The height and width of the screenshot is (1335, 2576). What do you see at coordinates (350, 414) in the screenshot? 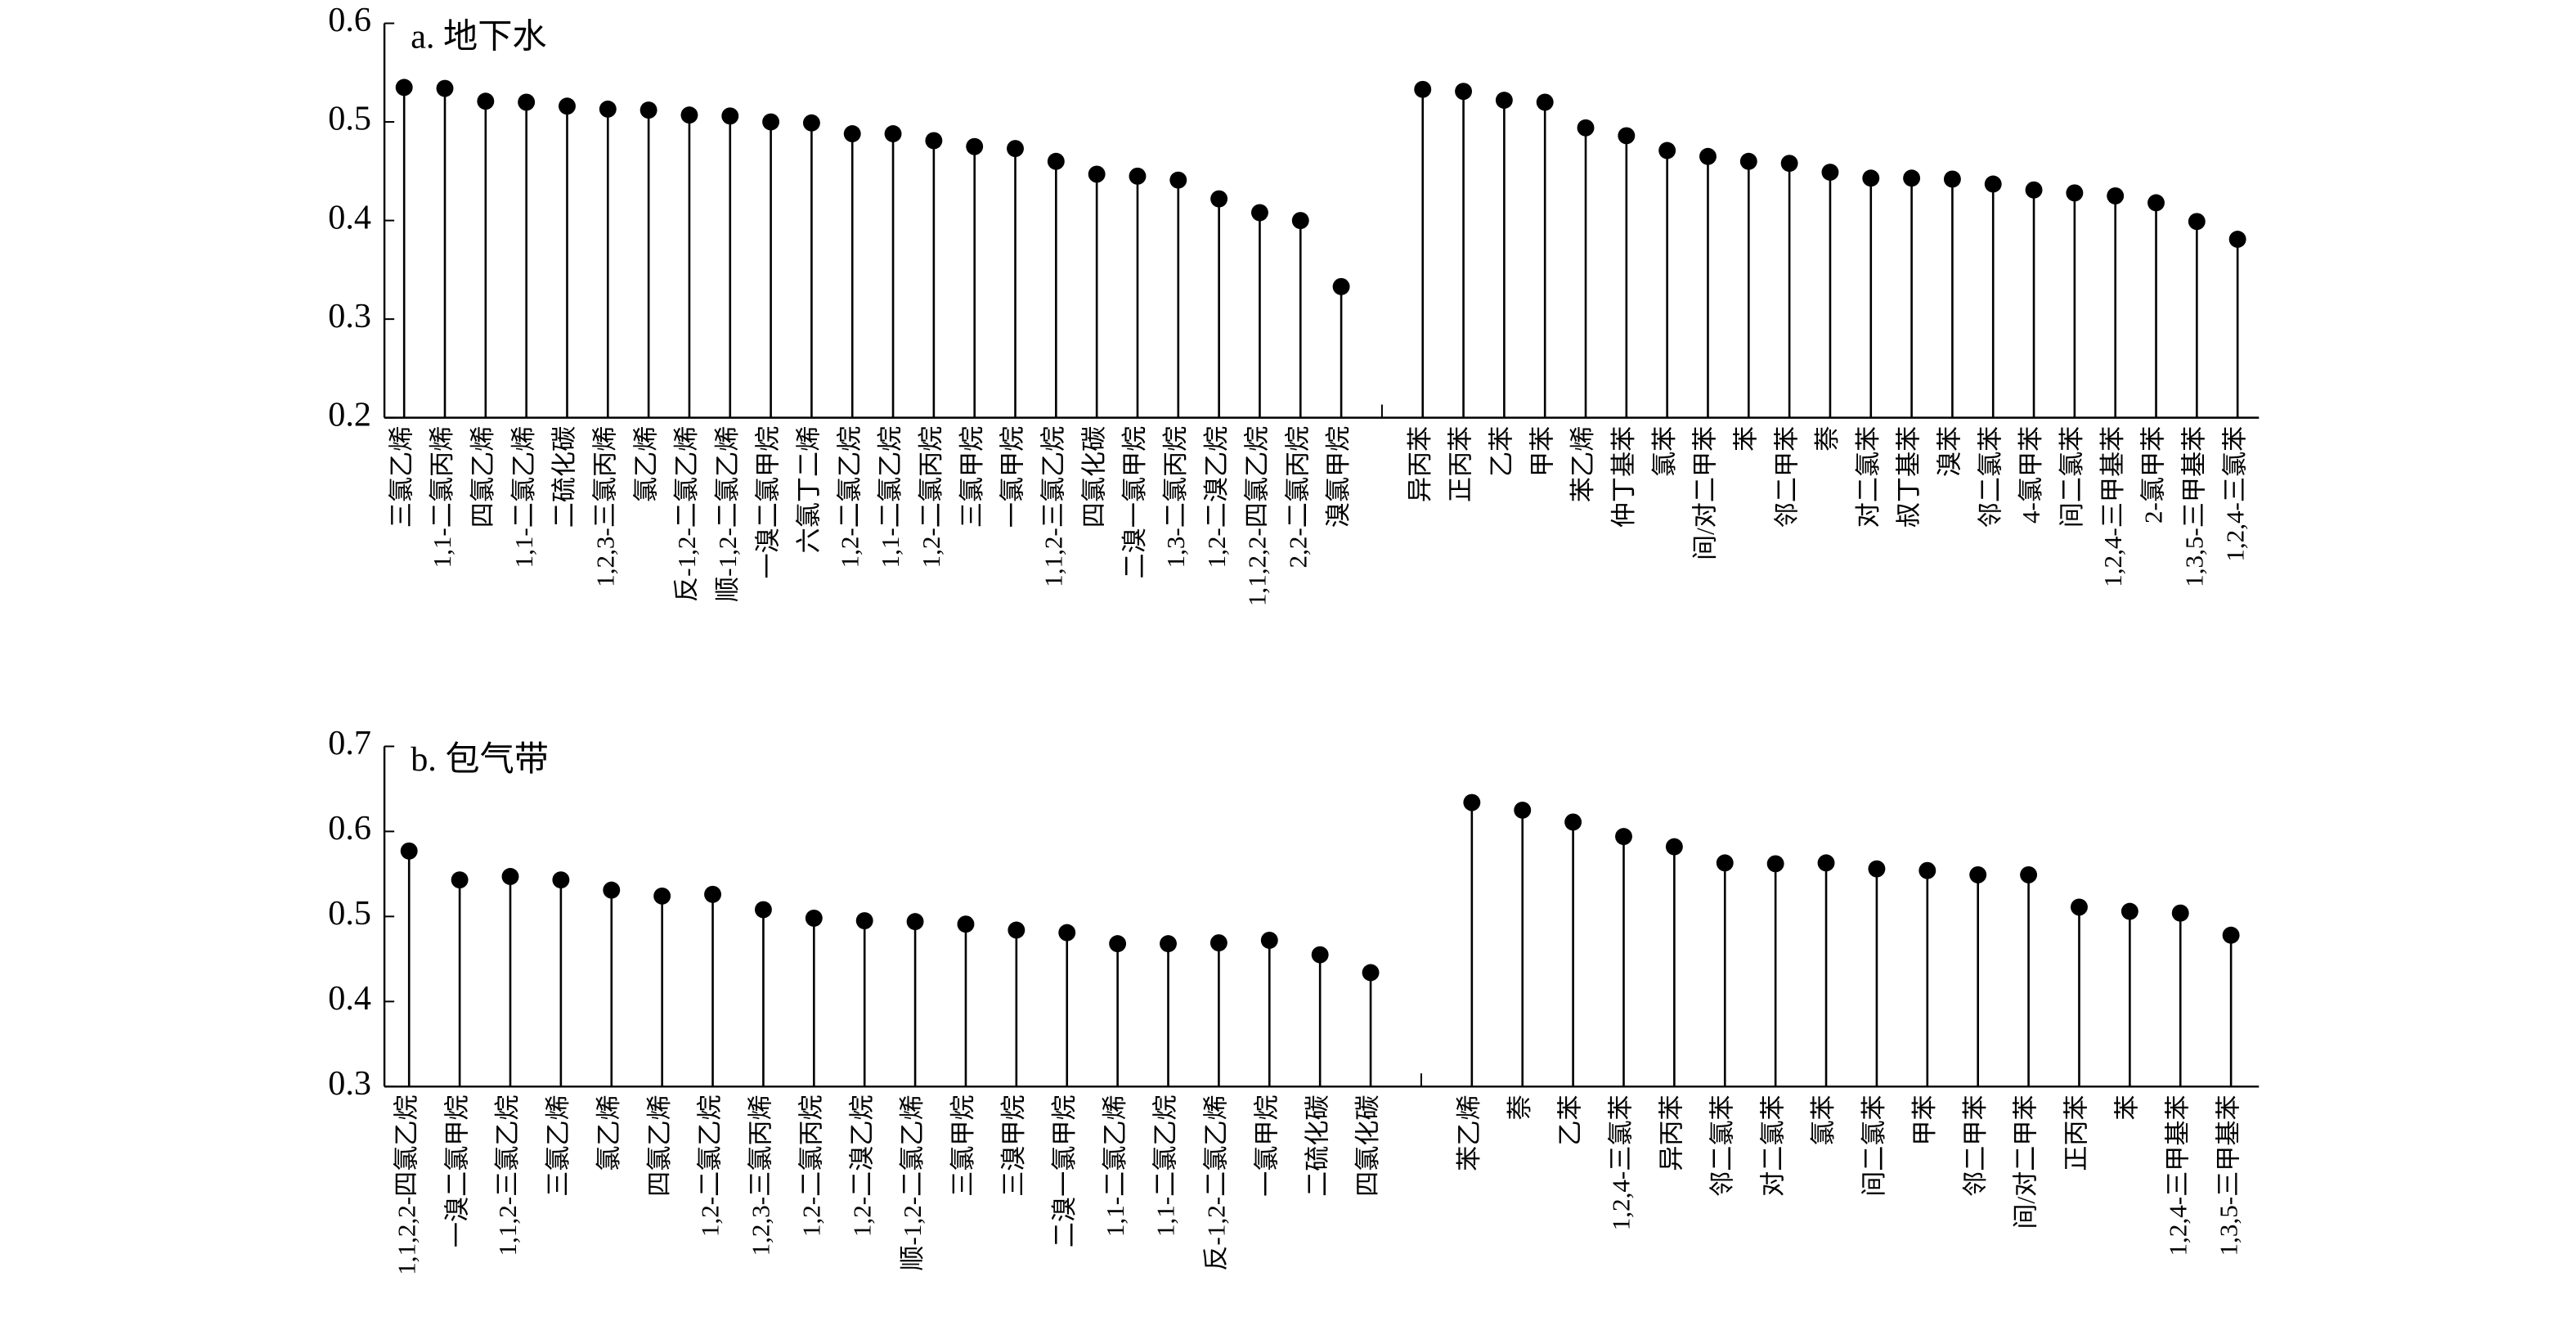
I see `y-tick-label: 0.2` at bounding box center [350, 414].